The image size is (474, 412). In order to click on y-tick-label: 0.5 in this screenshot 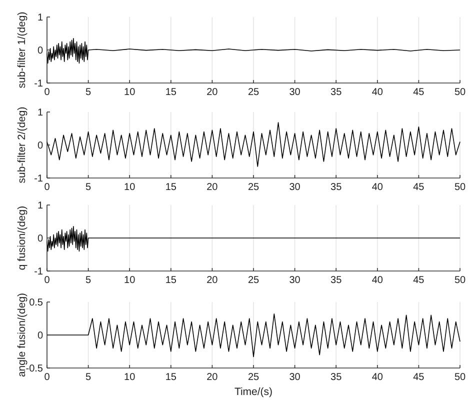, I will do `click(36, 303)`.